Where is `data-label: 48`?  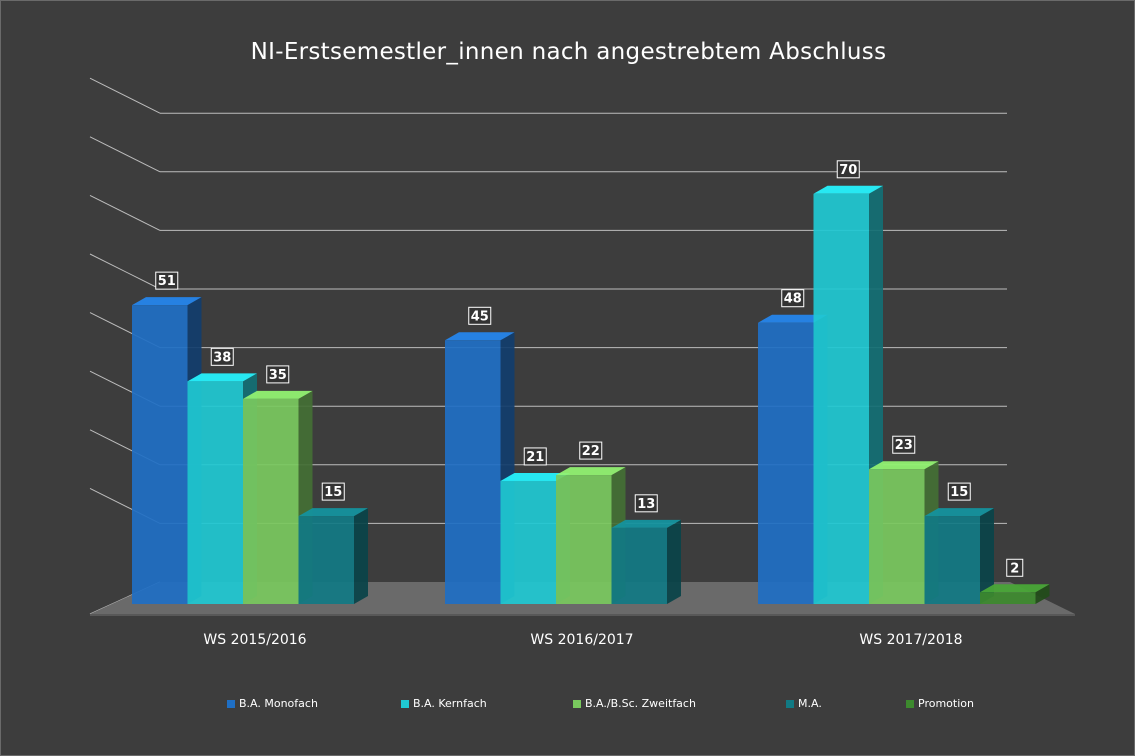 data-label: 48 is located at coordinates (793, 298).